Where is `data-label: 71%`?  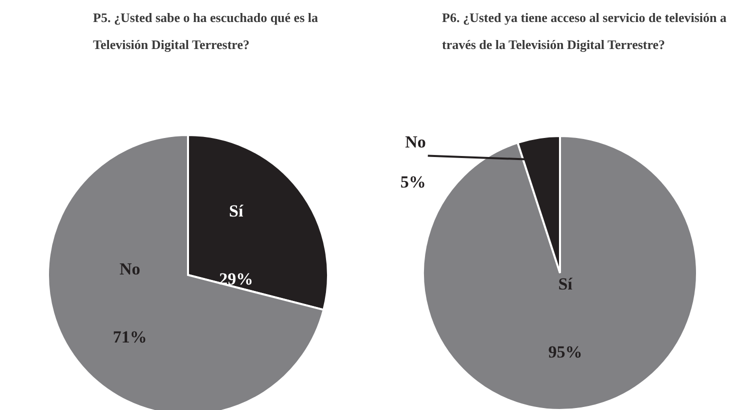 data-label: 71% is located at coordinates (129, 337).